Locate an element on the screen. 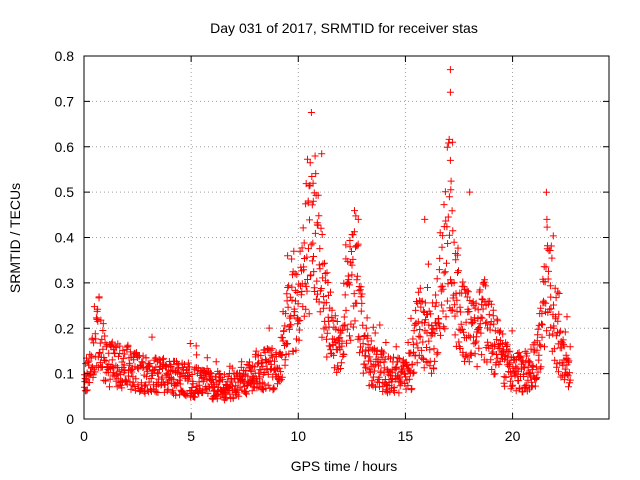 The image size is (640, 480). y-tick-label: 0.7 is located at coordinates (65, 101).